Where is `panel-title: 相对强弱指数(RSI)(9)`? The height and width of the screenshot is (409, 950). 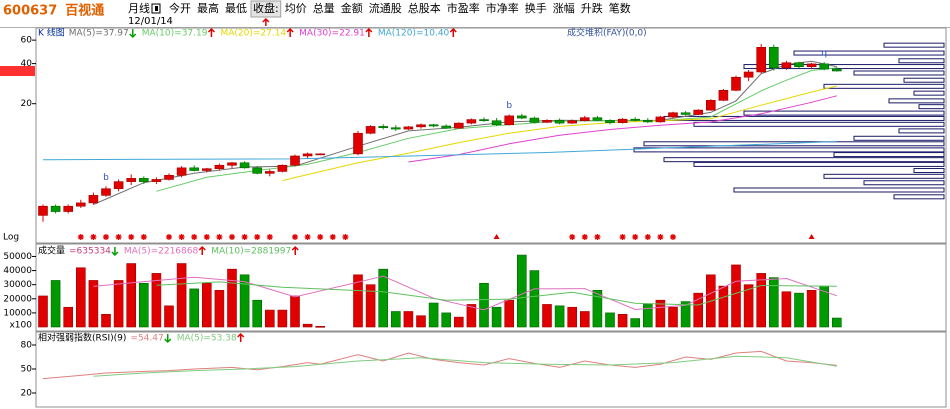 panel-title: 相对强弱指数(RSI)(9) is located at coordinates (82, 338).